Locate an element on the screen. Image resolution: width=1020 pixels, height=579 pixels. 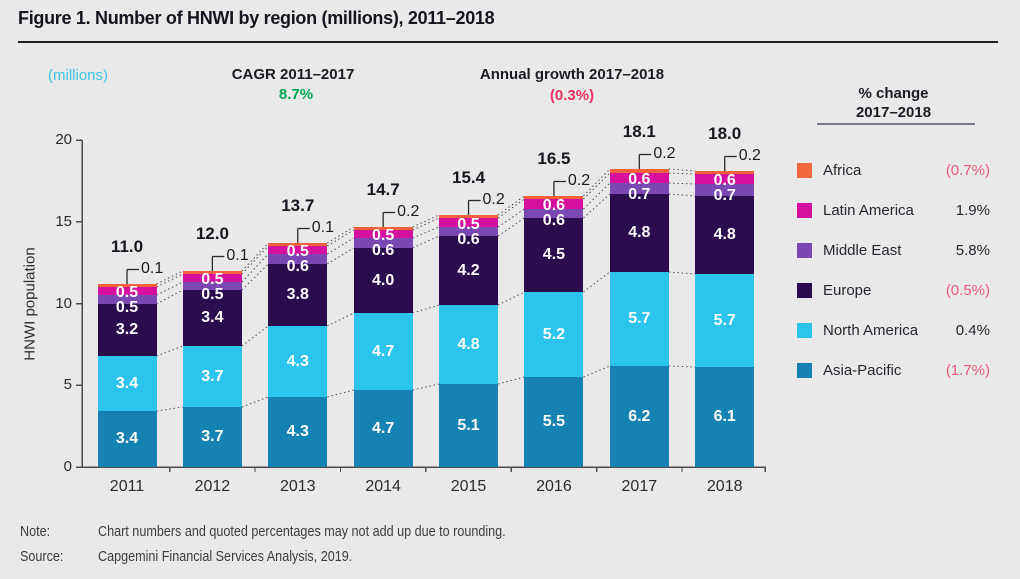
total-value: 12.0 is located at coordinates (212, 233).